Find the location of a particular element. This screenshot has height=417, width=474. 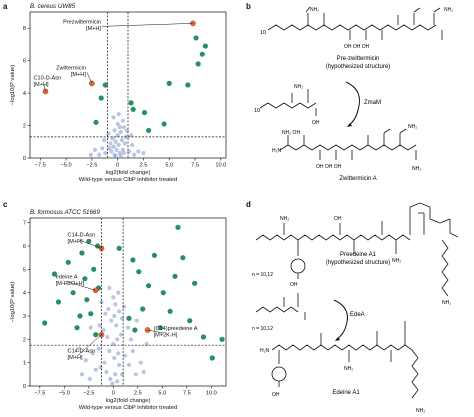

preedeine-nh2-low-label: NH₂ is located at coordinates (396, 261).